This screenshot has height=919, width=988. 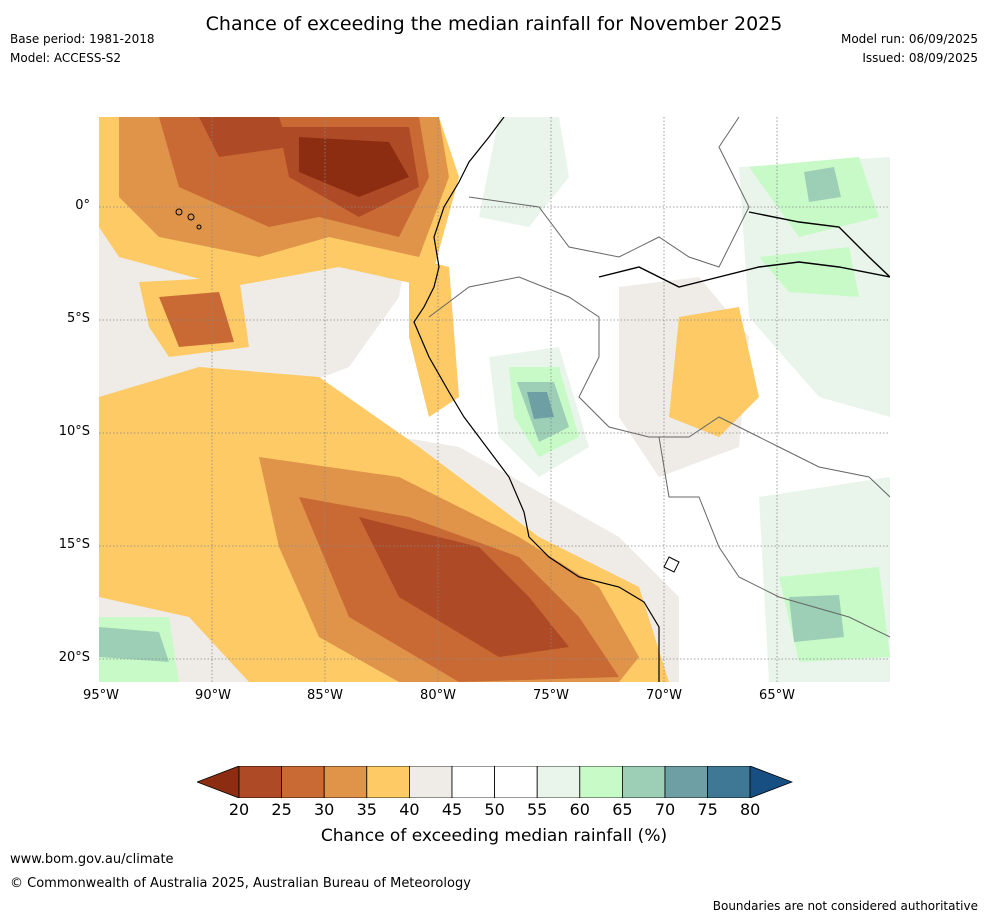 I want to click on colorbar-tick-label: 30, so click(x=324, y=809).